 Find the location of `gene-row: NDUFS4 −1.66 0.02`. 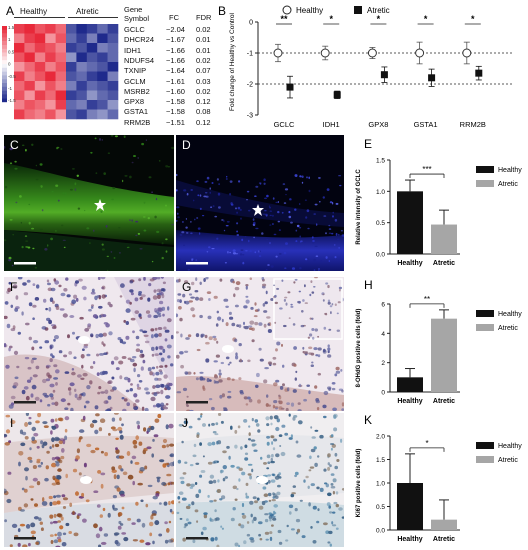

gene-row: NDUFS4 −1.66 0.02 is located at coordinates (174, 61).